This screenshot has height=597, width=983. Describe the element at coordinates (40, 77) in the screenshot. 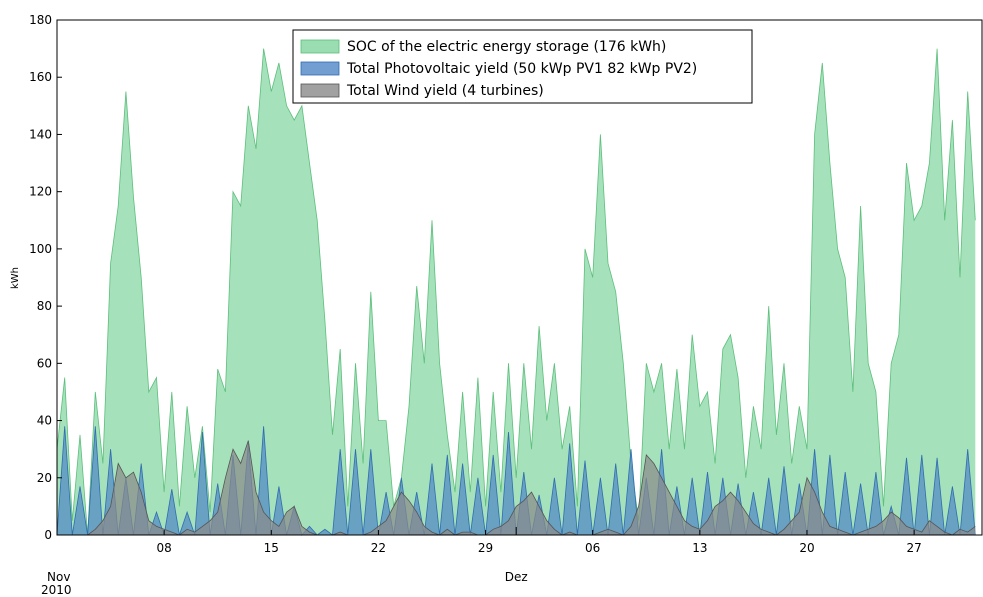

I see `y-tick-label: 160` at that location.